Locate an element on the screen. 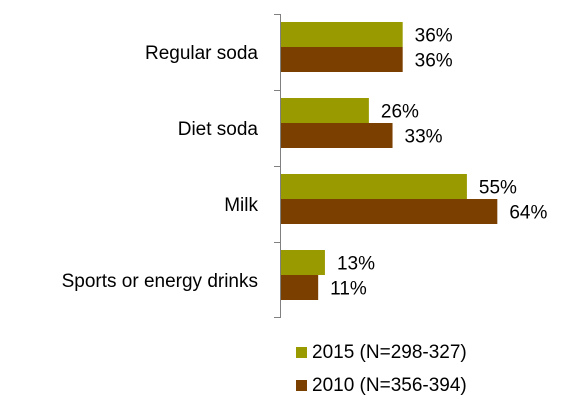 This screenshot has width=563, height=402. legend-label-2015: 2015 (N=298-327) is located at coordinates (389, 352).